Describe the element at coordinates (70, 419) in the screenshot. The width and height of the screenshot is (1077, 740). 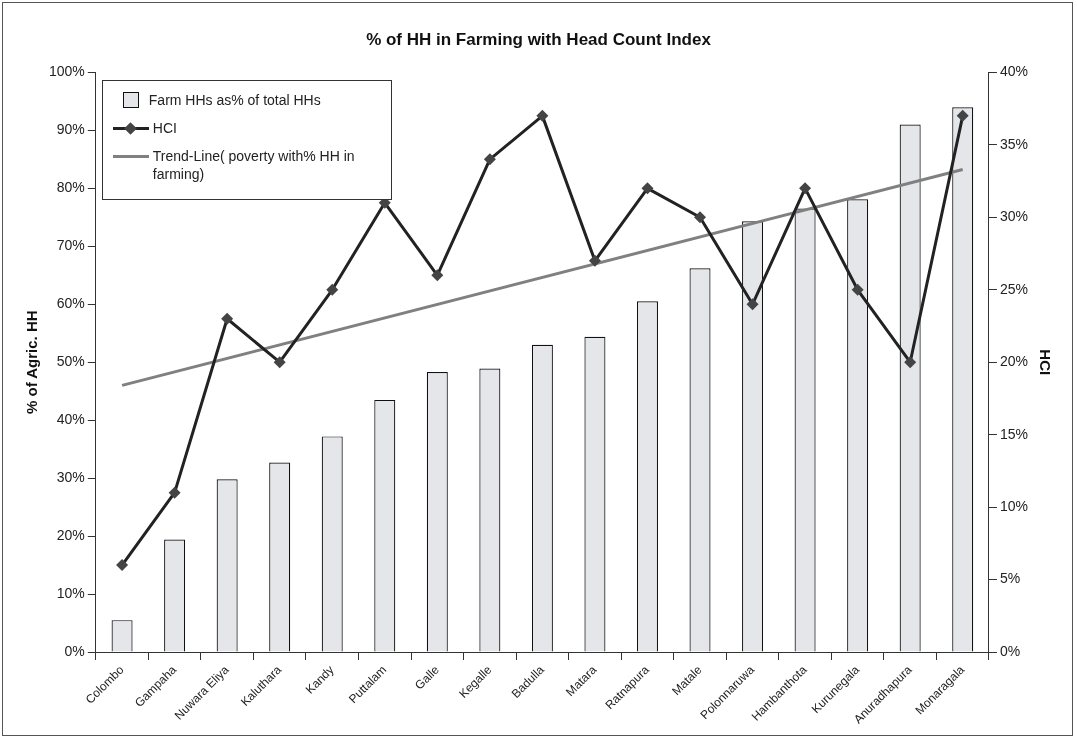
I see `y-tick-label: 40%` at that location.